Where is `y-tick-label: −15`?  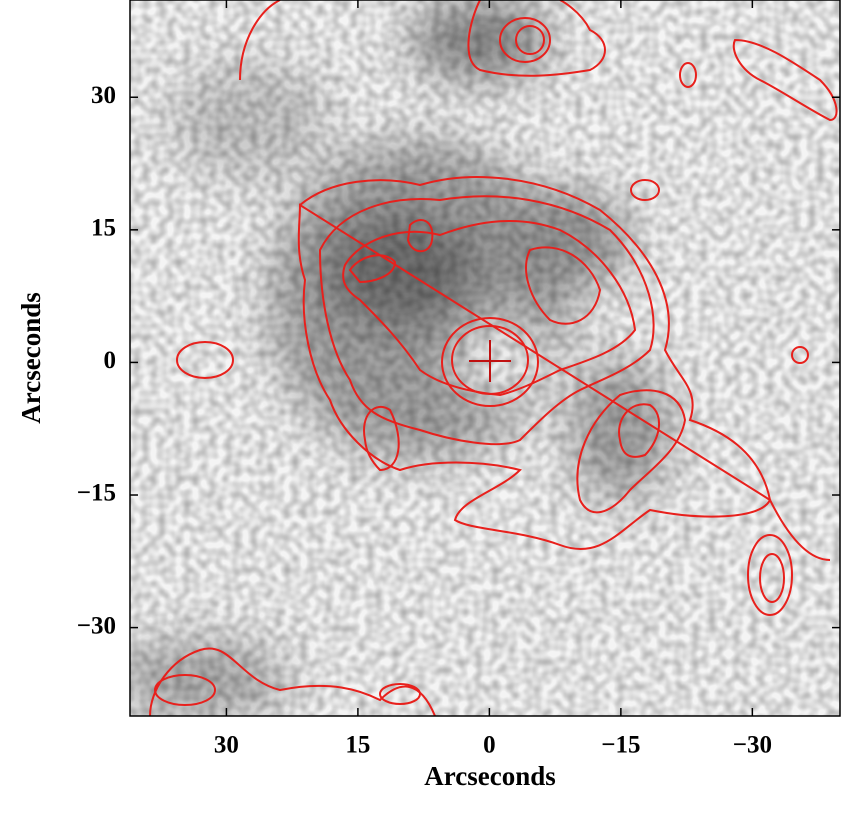
y-tick-label: −15 is located at coordinates (96, 493).